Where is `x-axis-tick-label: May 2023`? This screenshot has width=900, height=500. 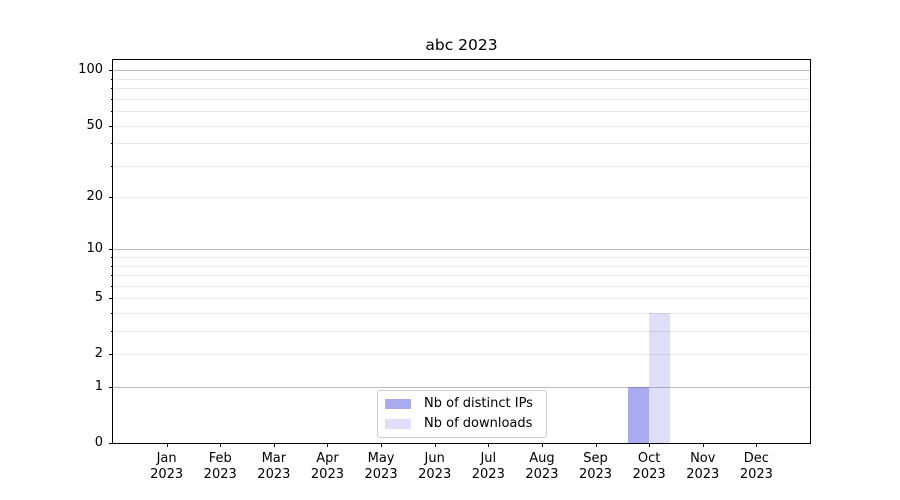
x-axis-tick-label: May 2023 is located at coordinates (381, 466).